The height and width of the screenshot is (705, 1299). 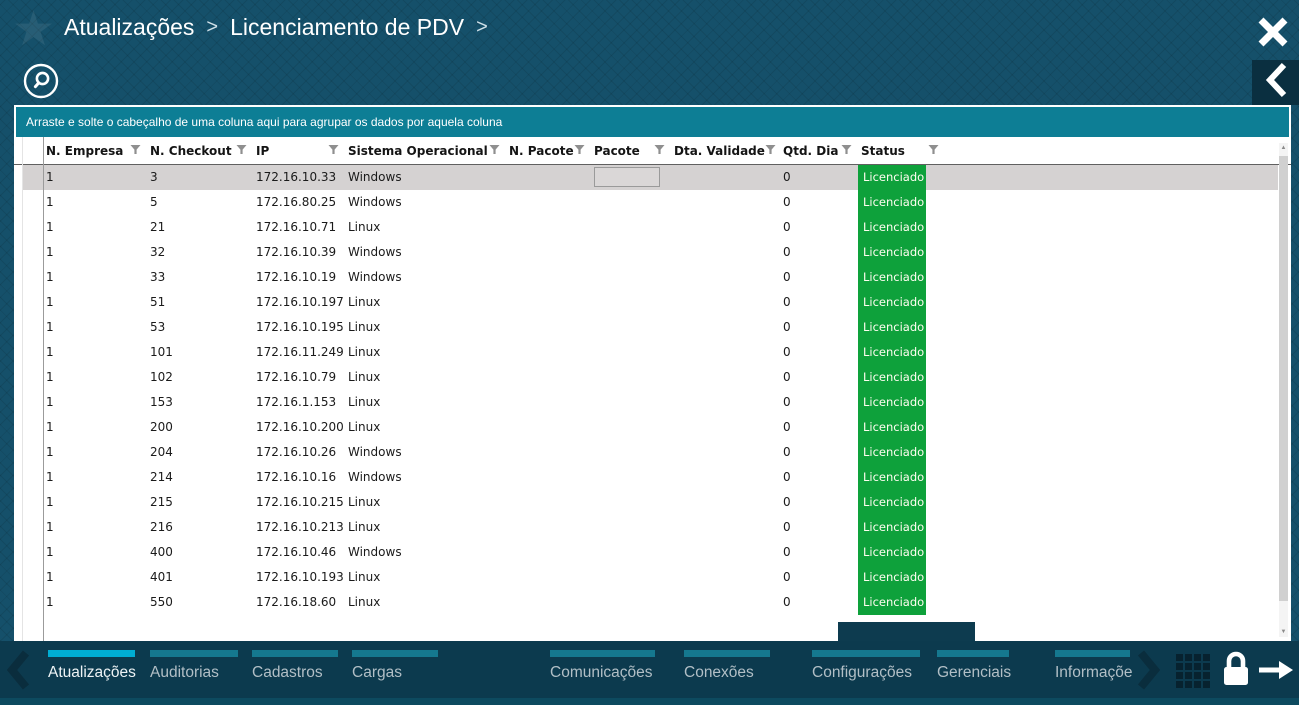 What do you see at coordinates (631, 151) in the screenshot?
I see `column-header-pacote: Pacote` at bounding box center [631, 151].